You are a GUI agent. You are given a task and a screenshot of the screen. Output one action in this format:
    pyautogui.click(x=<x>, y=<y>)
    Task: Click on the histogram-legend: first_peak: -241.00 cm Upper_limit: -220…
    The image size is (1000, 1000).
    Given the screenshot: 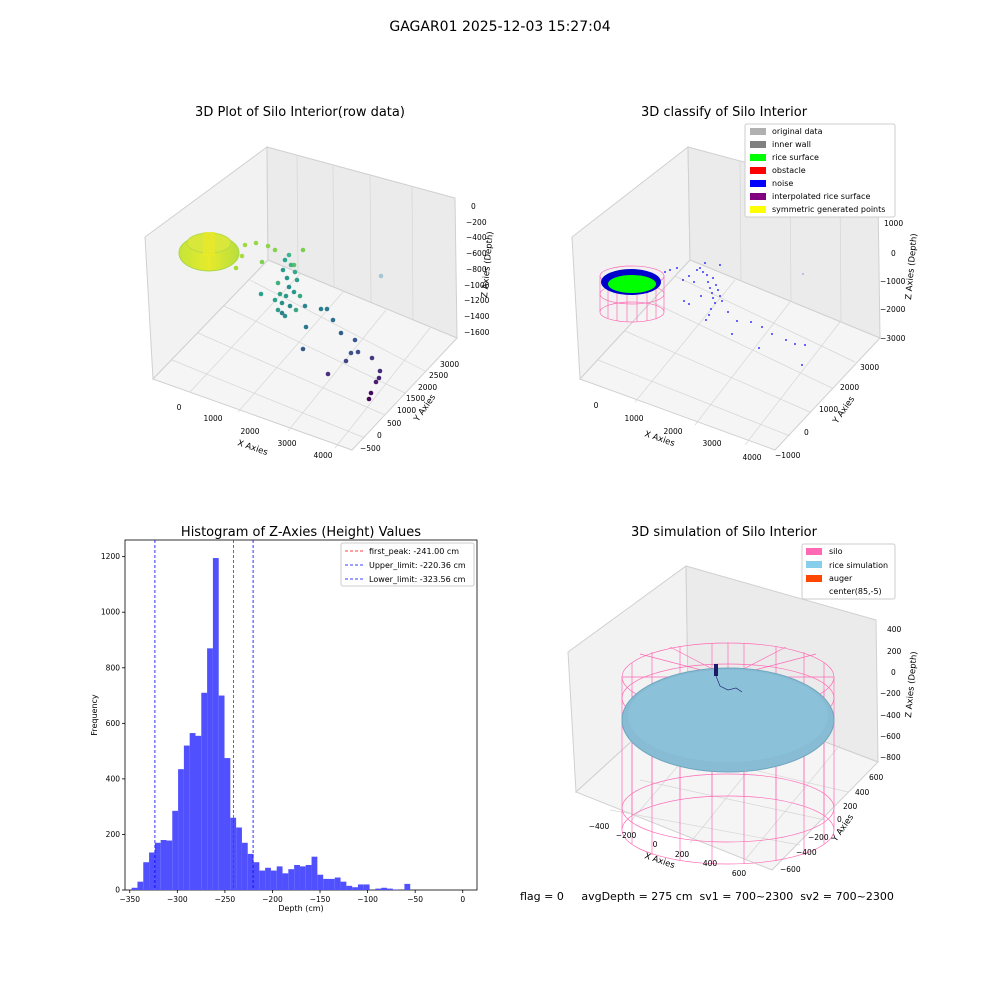 What is the action you would take?
    pyautogui.click(x=407, y=564)
    